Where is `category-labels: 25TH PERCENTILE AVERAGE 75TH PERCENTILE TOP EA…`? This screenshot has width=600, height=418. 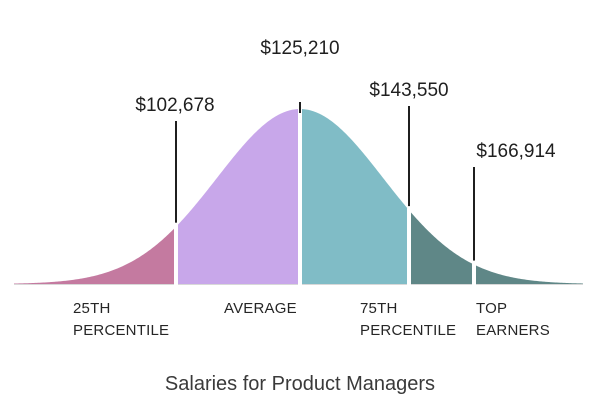
category-labels: 25TH PERCENTILE AVERAGE 75TH PERCENTILE TOP EA… is located at coordinates (311, 319).